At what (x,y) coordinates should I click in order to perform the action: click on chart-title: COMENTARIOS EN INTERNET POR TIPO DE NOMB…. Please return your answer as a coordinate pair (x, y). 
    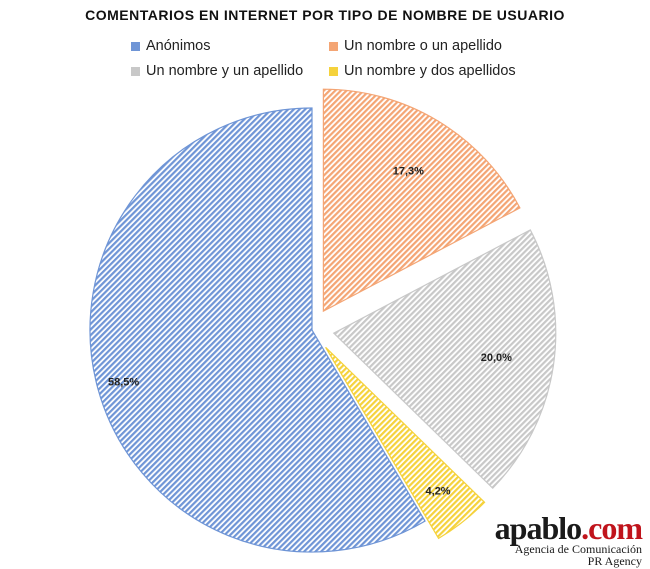
    Looking at the image, I should click on (325, 15).